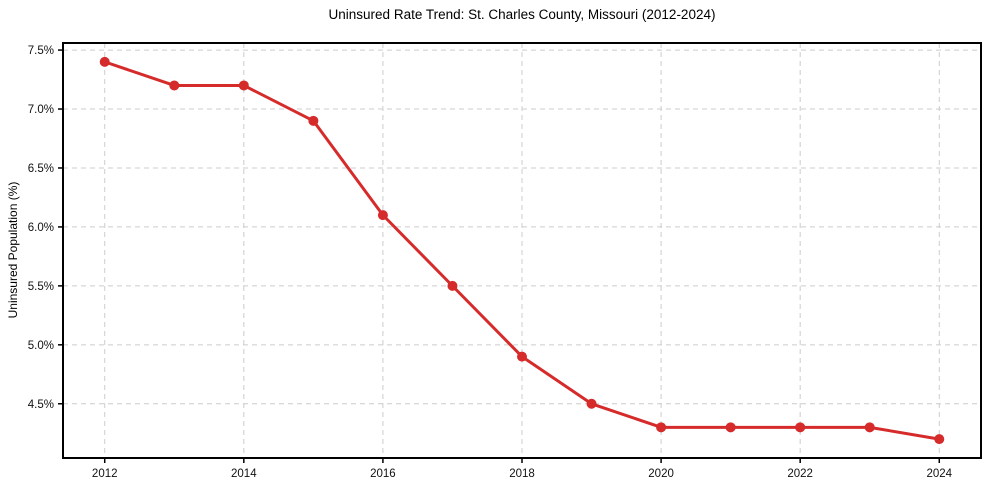 Image resolution: width=989 pixels, height=490 pixels. Describe the element at coordinates (41, 228) in the screenshot. I see `y-tick-label: 6.0%` at that location.